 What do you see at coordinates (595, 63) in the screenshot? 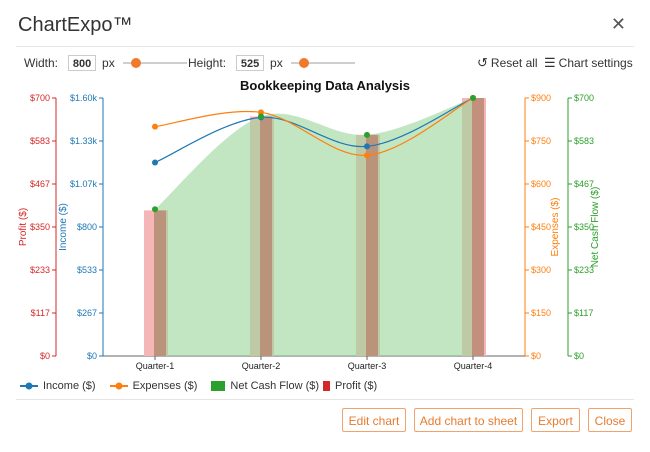
I see `chart-settings-label: Chart settings` at bounding box center [595, 63].